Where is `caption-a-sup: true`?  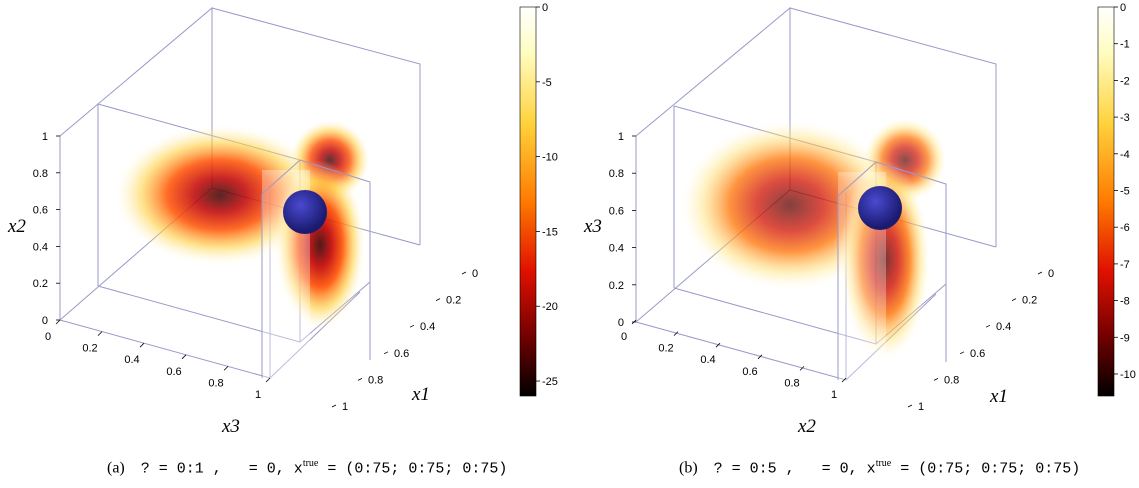 caption-a-sup: true is located at coordinates (310, 463).